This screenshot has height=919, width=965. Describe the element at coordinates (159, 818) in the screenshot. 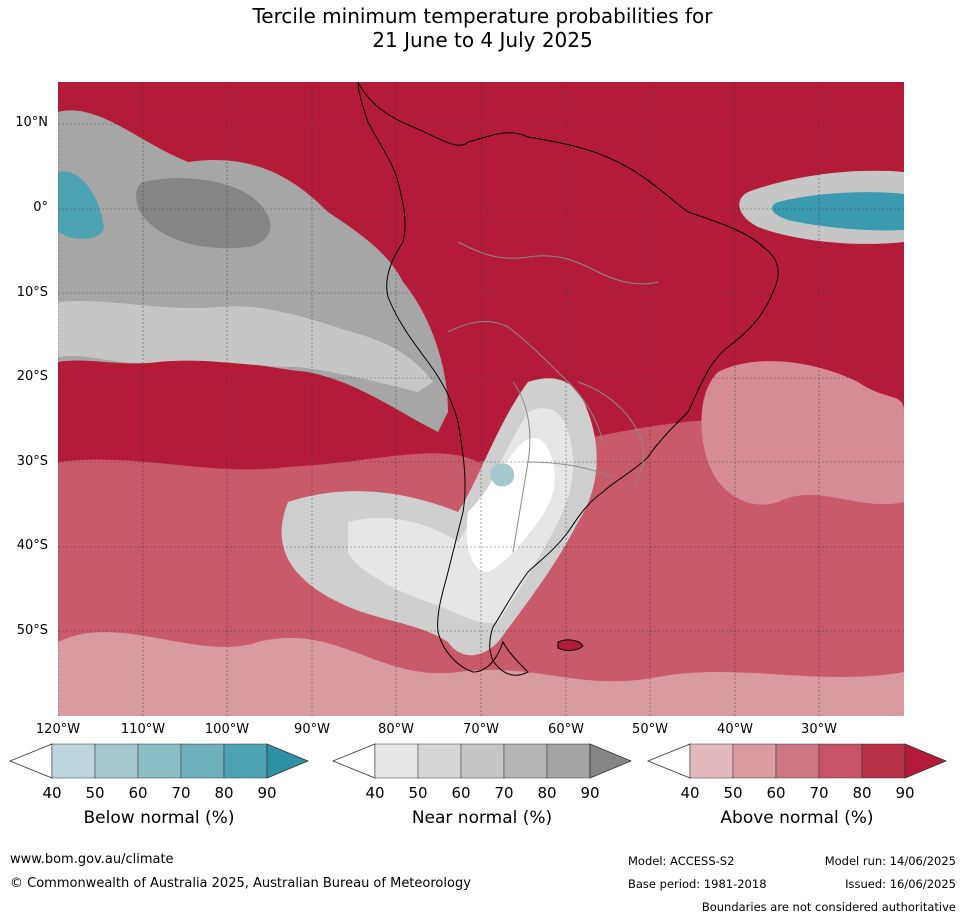

I see `below-normal-title: Below normal (%)` at that location.